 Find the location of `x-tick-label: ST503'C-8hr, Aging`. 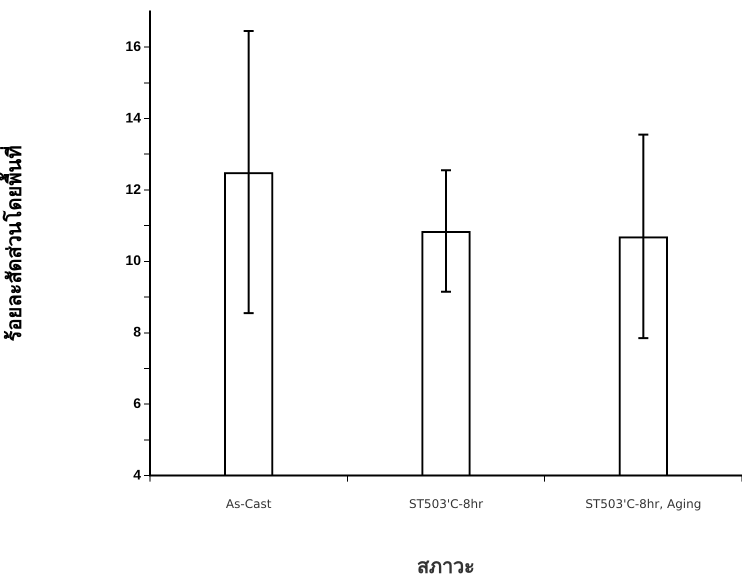

x-tick-label: ST503'C-8hr, Aging is located at coordinates (643, 503).